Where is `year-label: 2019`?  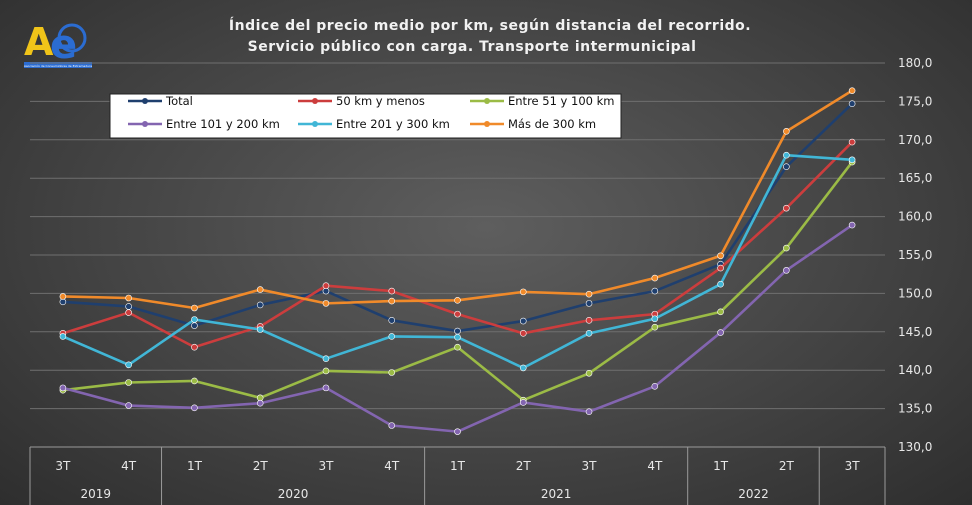 year-label: 2019 is located at coordinates (95, 494).